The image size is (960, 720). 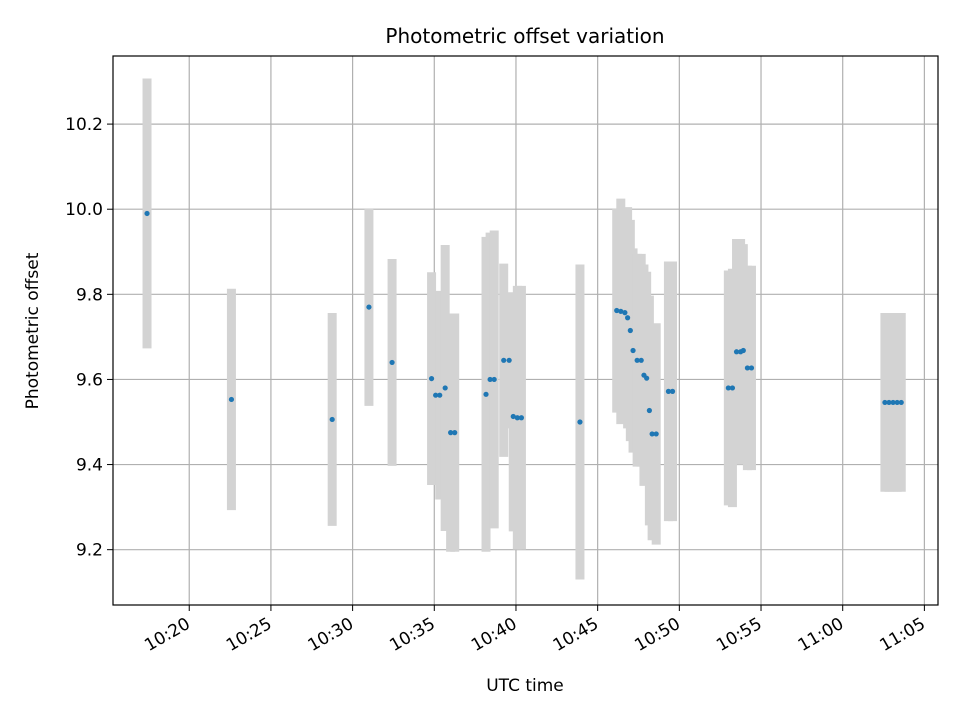 What do you see at coordinates (524, 36) in the screenshot?
I see `chart-title: Photometric offset variation` at bounding box center [524, 36].